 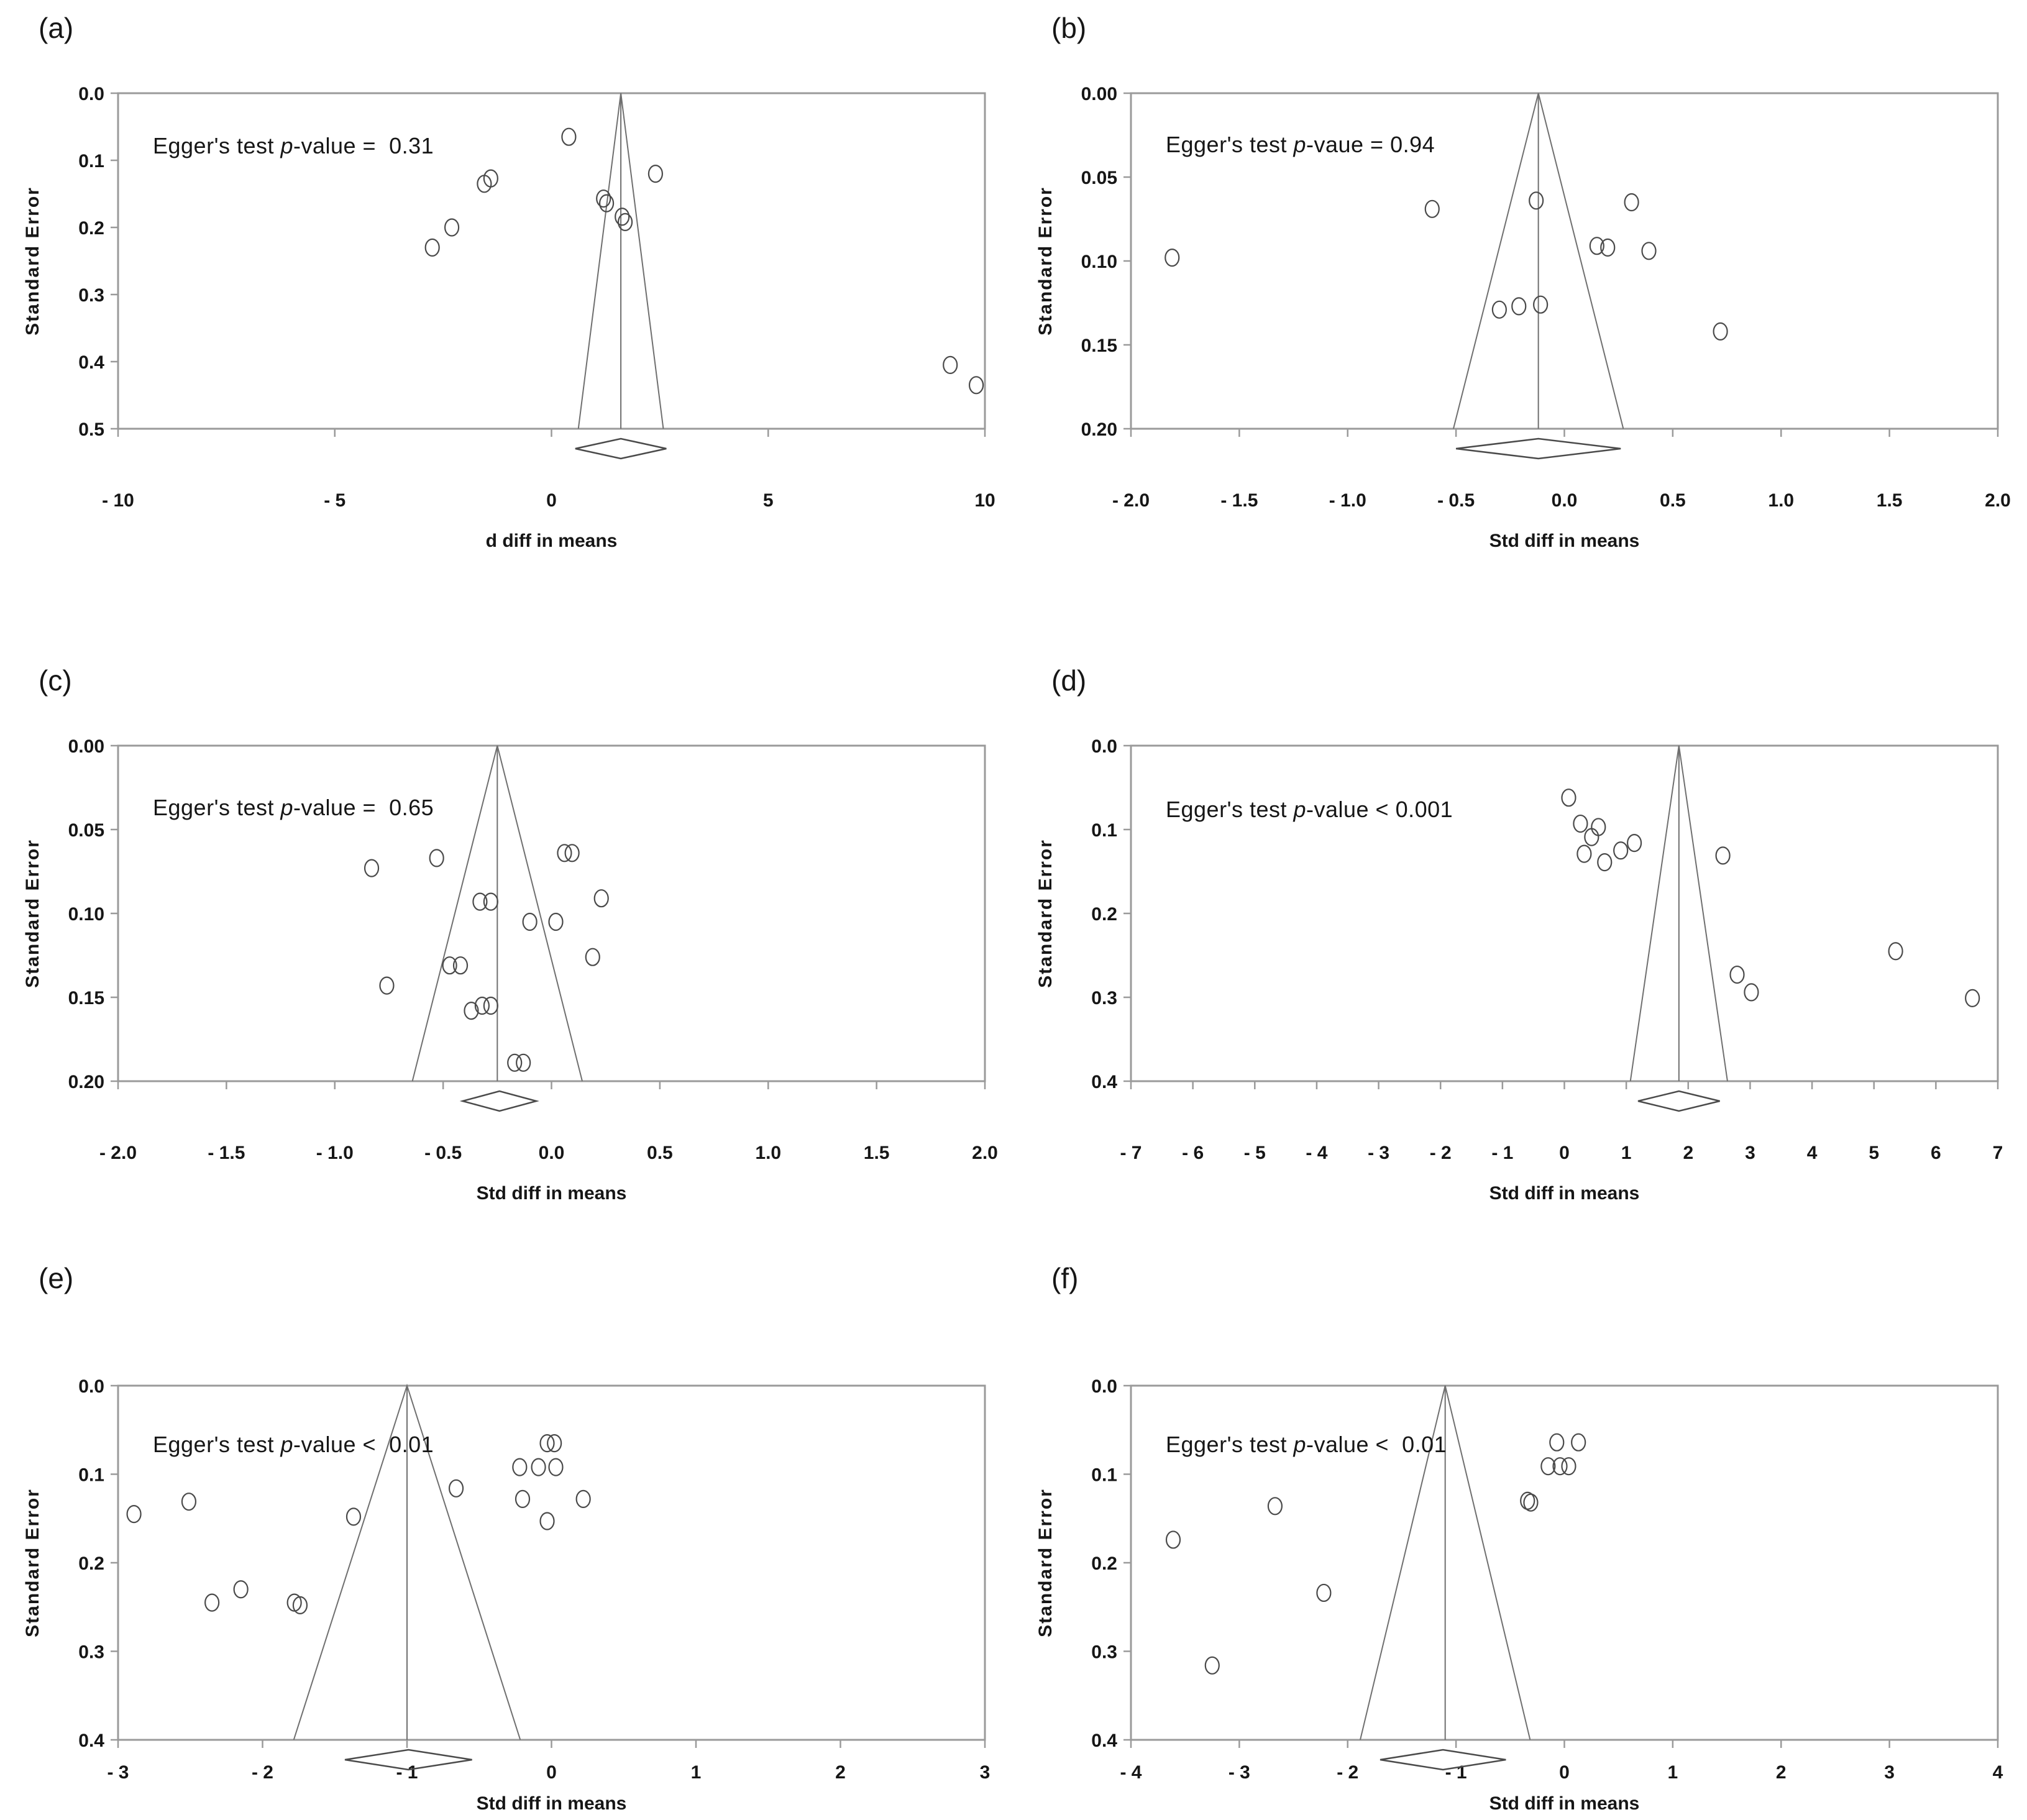 I want to click on y-tick-label: 0.4, so click(x=91, y=363).